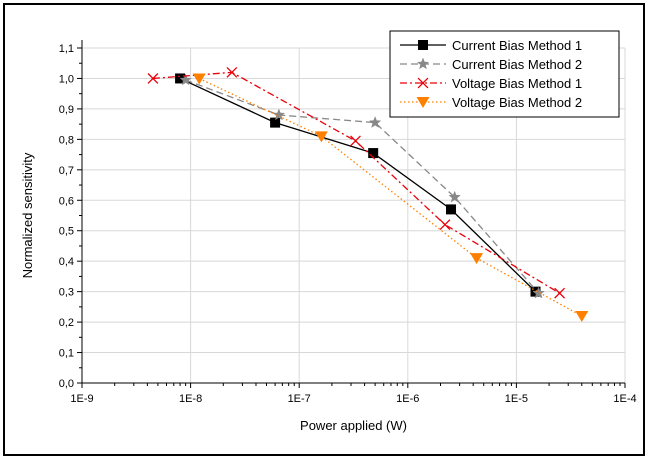 This screenshot has height=463, width=652. What do you see at coordinates (81, 399) in the screenshot?
I see `x-tick-label: 1E-9` at bounding box center [81, 399].